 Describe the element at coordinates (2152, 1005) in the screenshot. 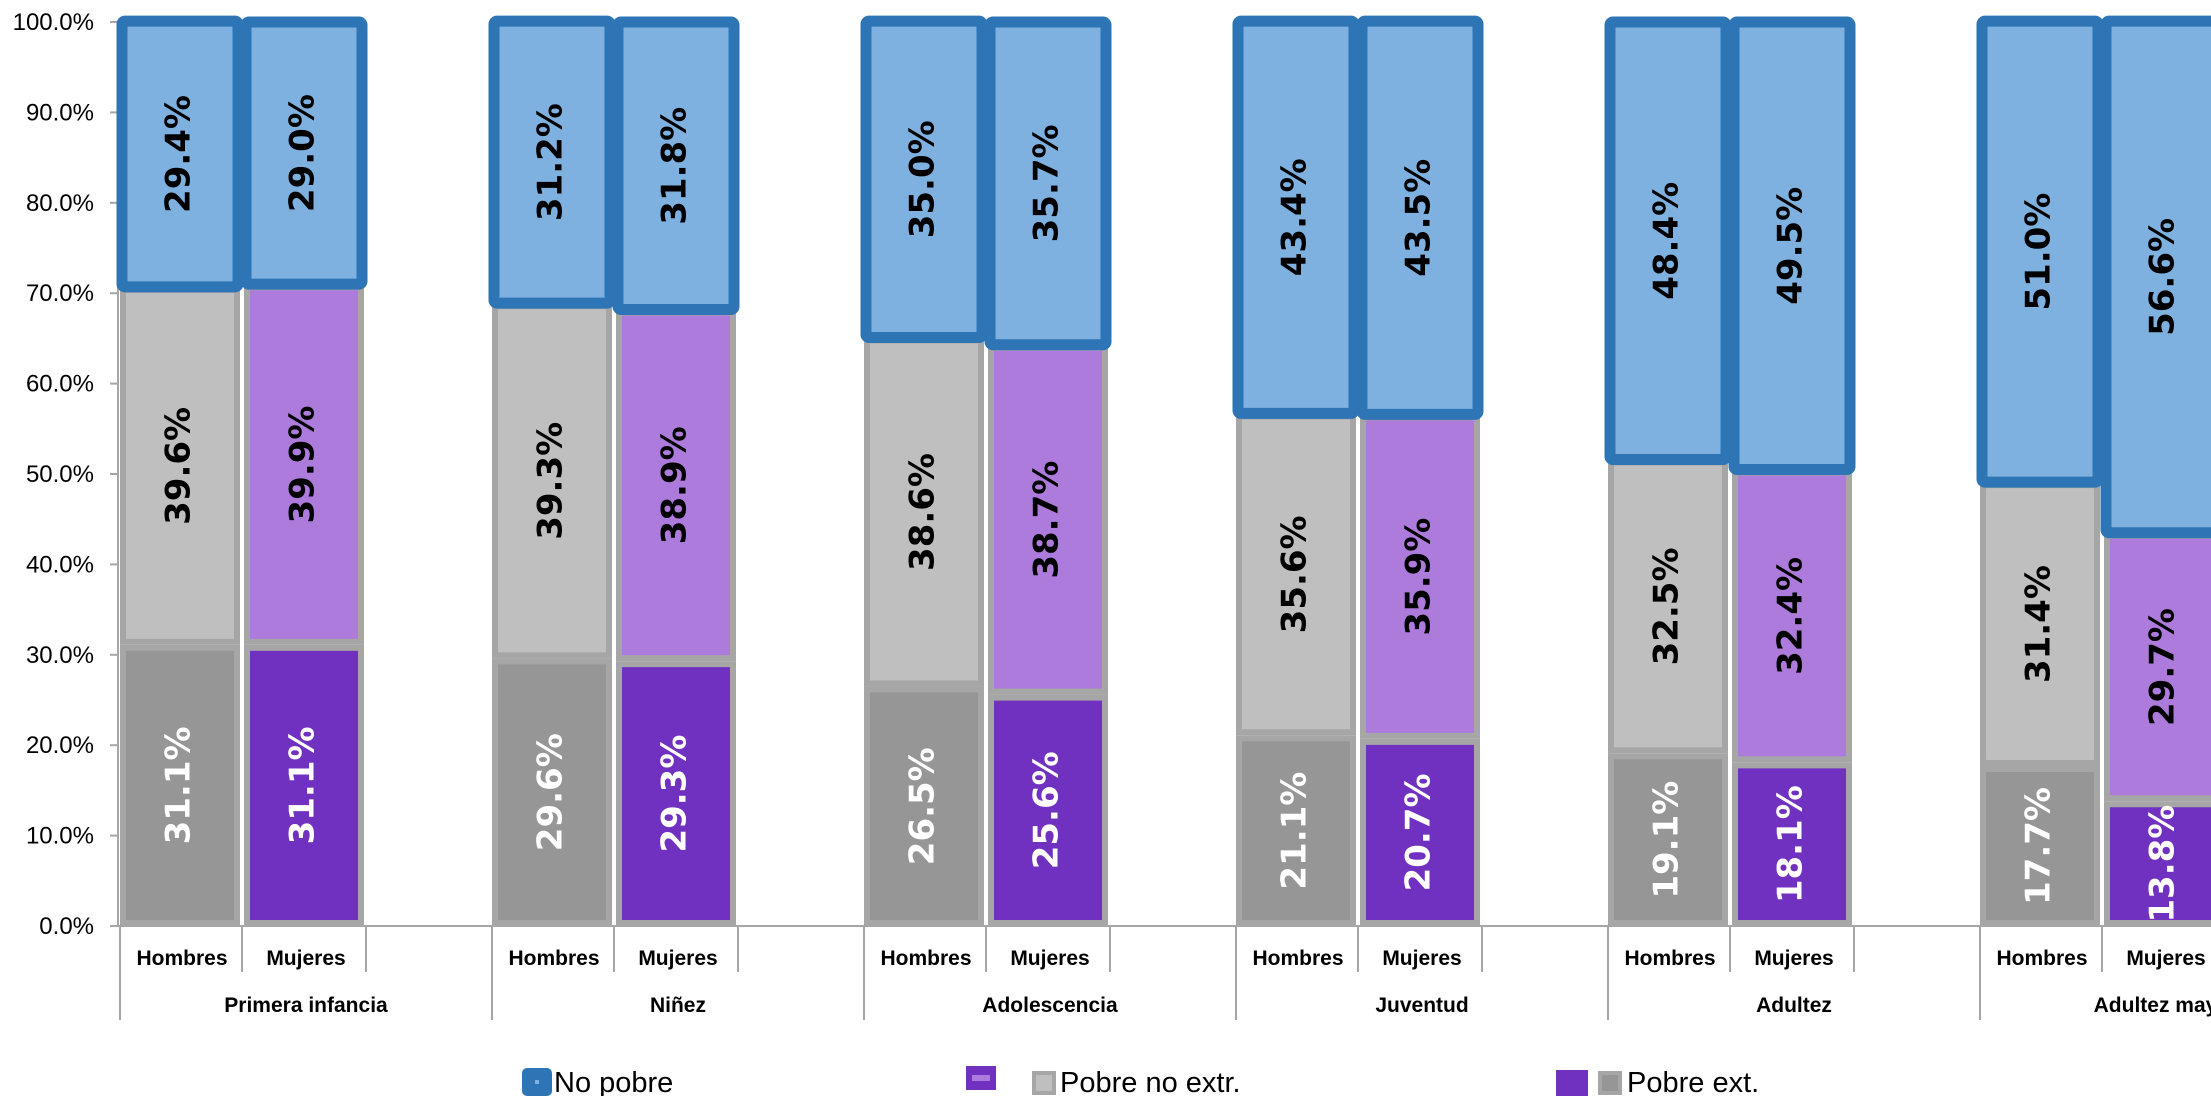

I see `group-label: Adultez mayor` at that location.